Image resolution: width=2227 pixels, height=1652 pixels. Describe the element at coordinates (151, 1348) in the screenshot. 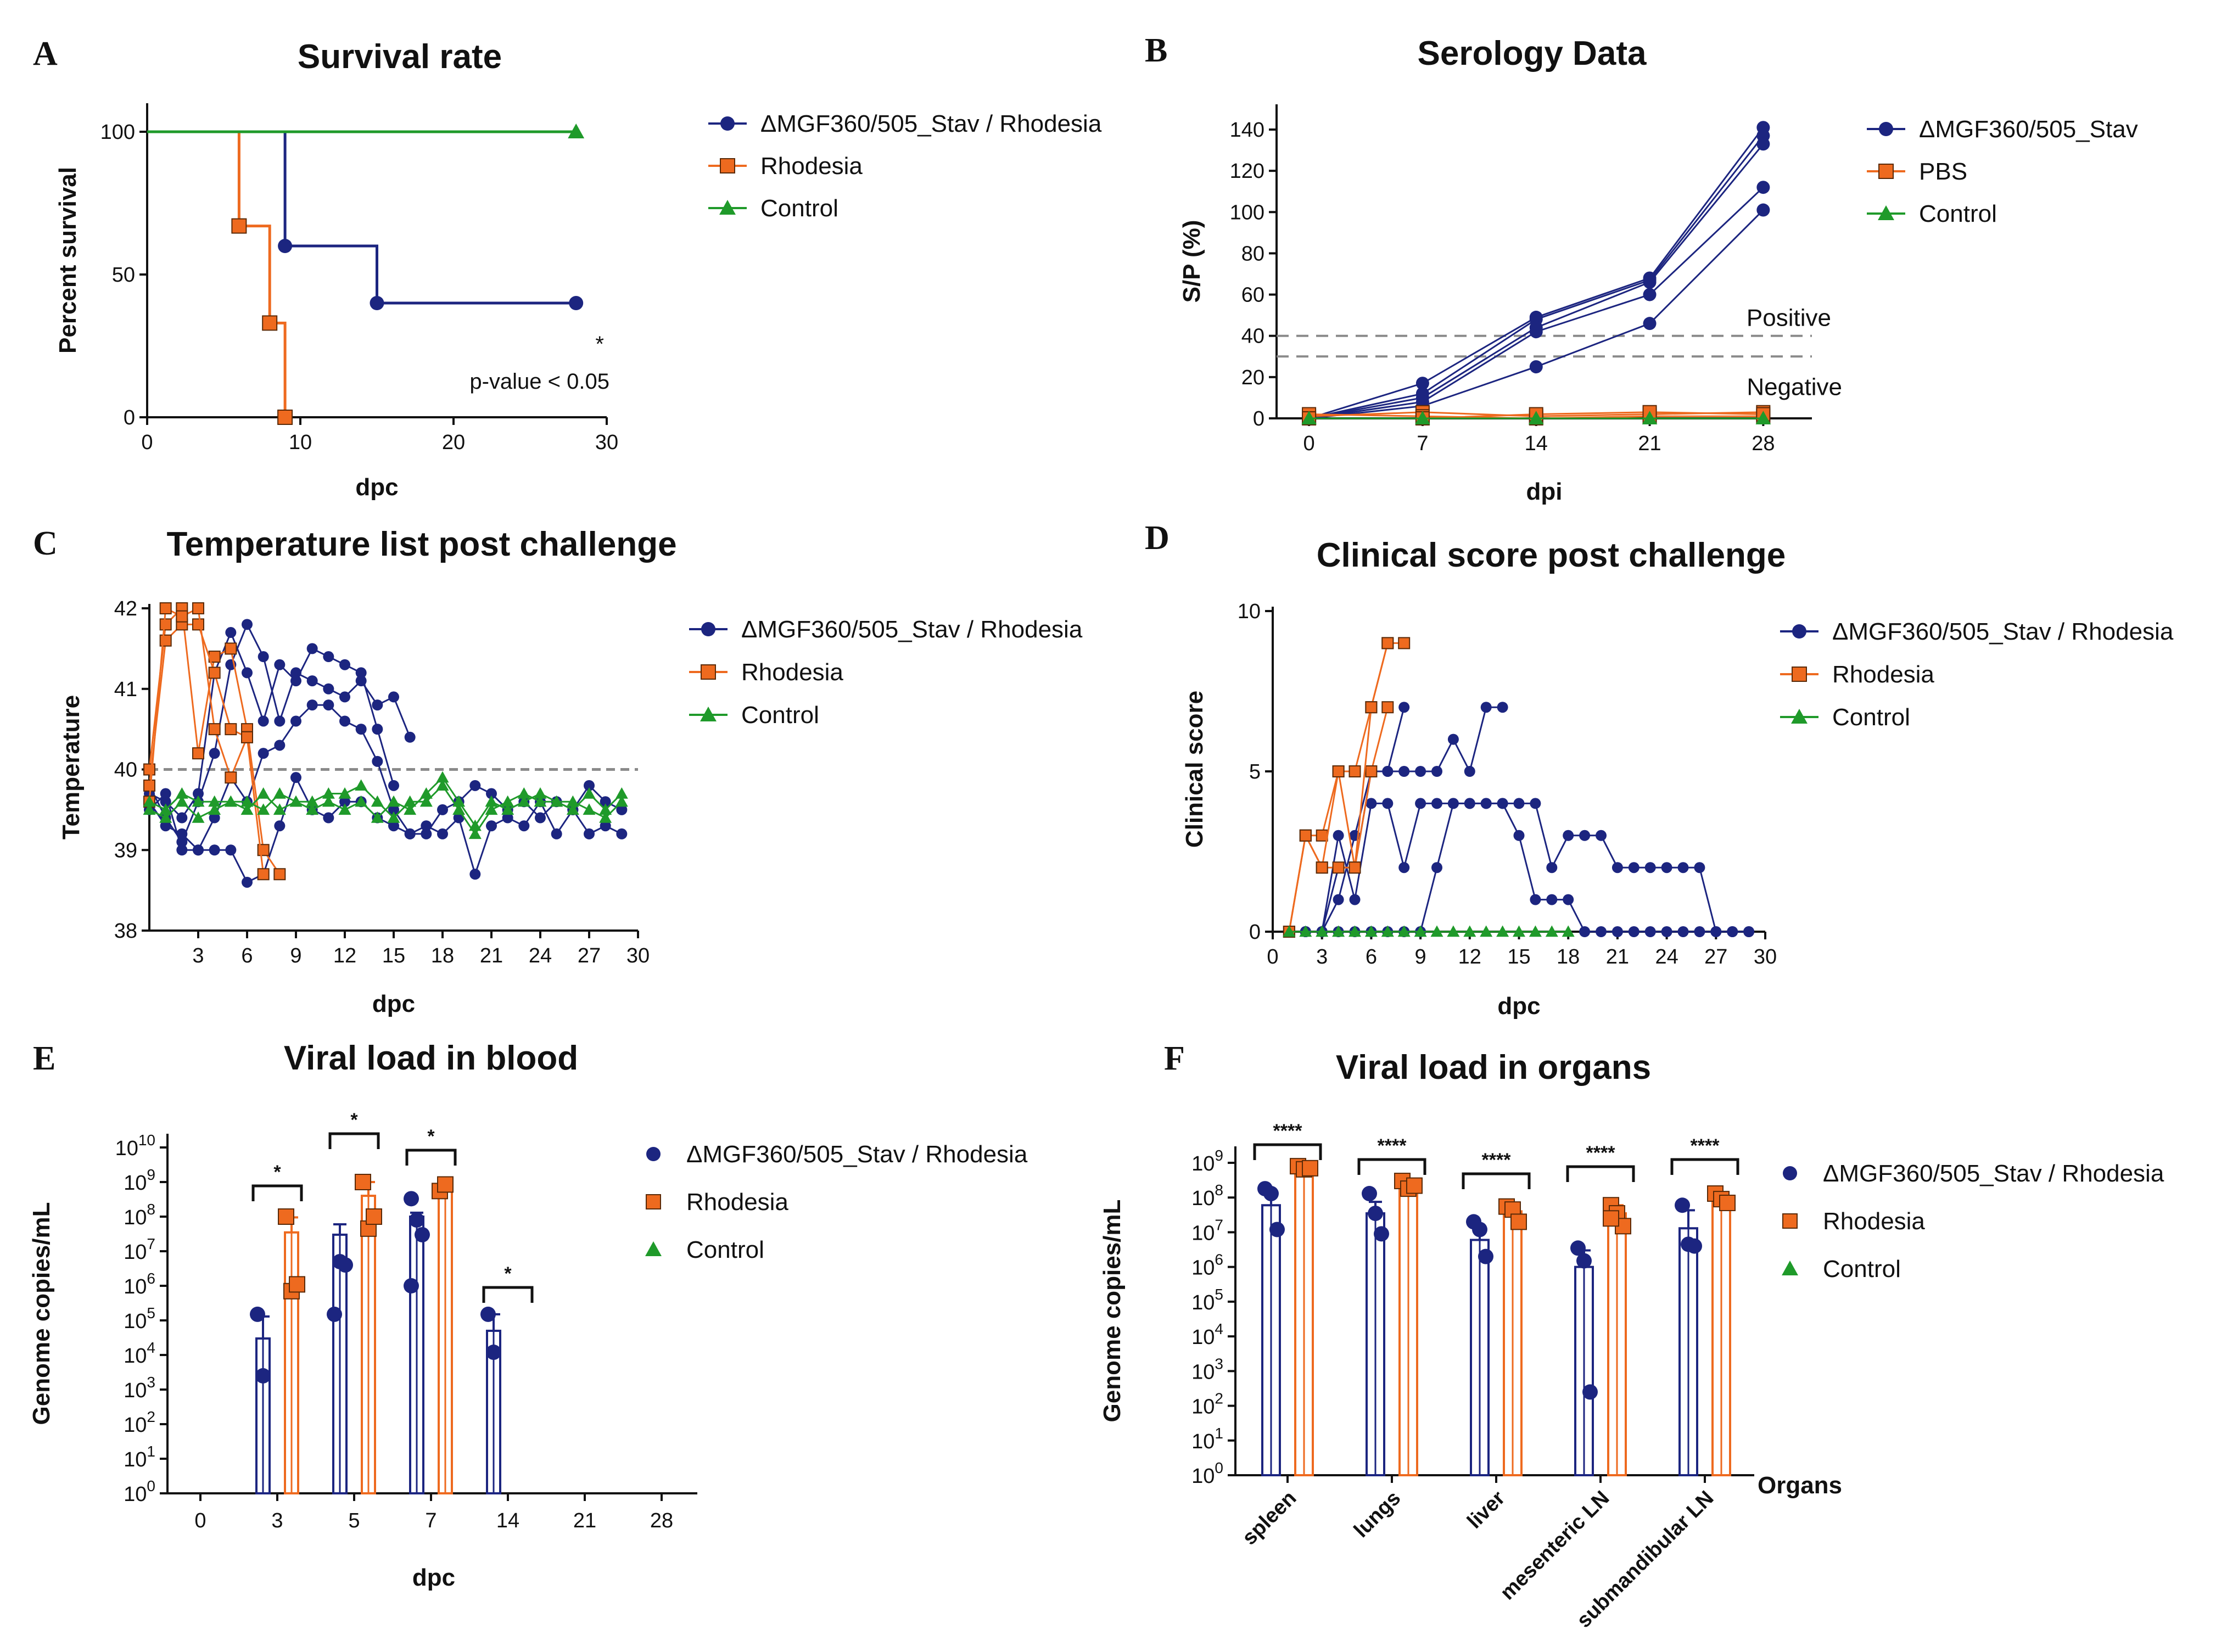

I see `y-tick-exponent: 4` at that location.